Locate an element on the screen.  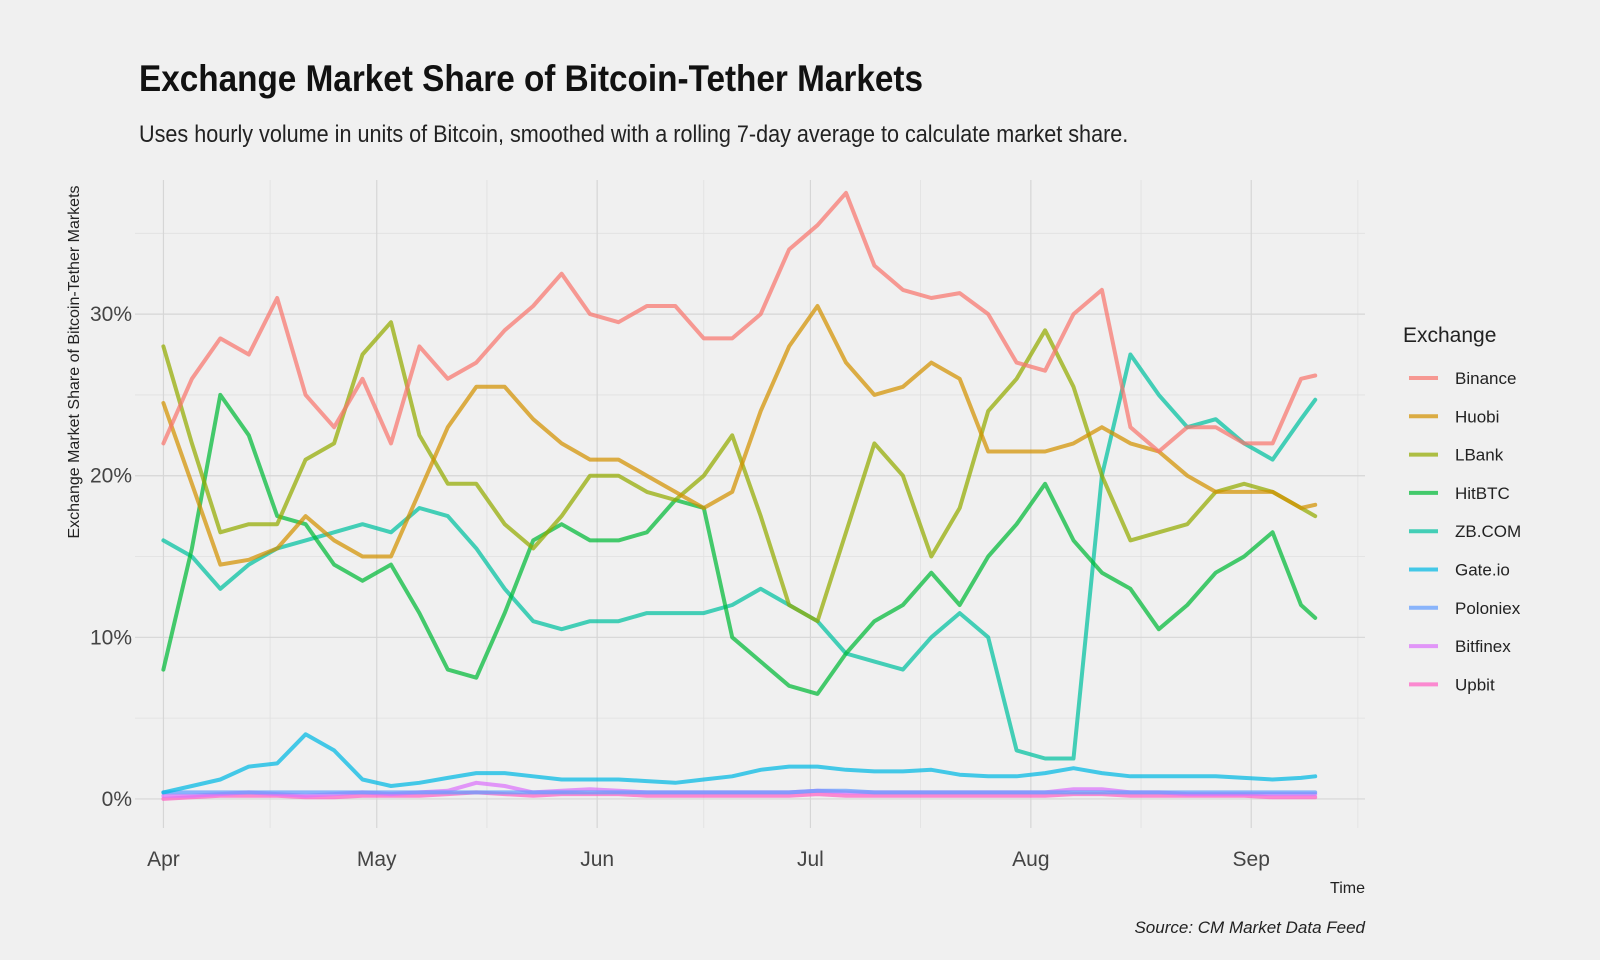
x-tick-label: Aug is located at coordinates (1030, 859).